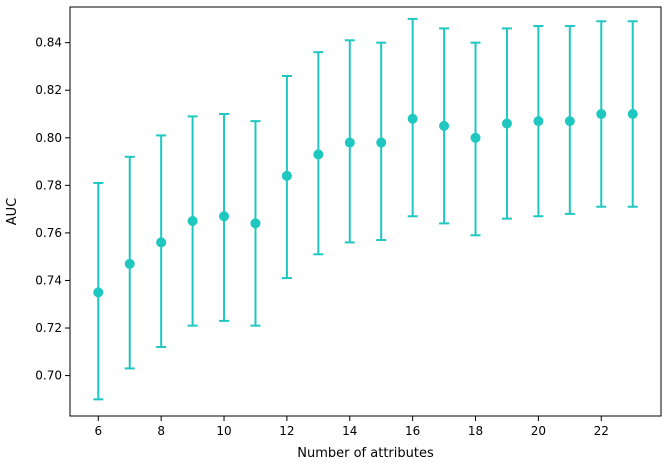 The height and width of the screenshot is (463, 667). What do you see at coordinates (48, 328) in the screenshot?
I see `y-tick-label: 0.72` at bounding box center [48, 328].